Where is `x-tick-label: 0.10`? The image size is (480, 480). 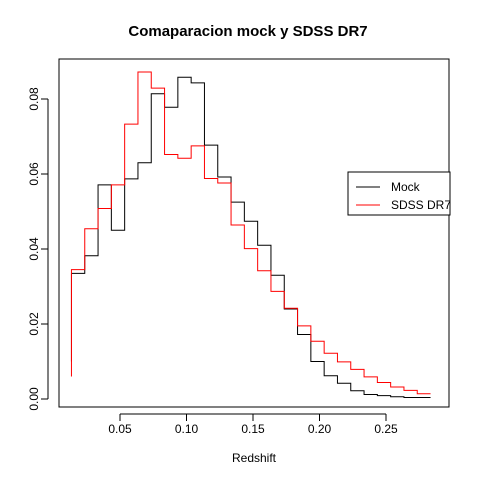
x-tick-label: 0.10 is located at coordinates (187, 429).